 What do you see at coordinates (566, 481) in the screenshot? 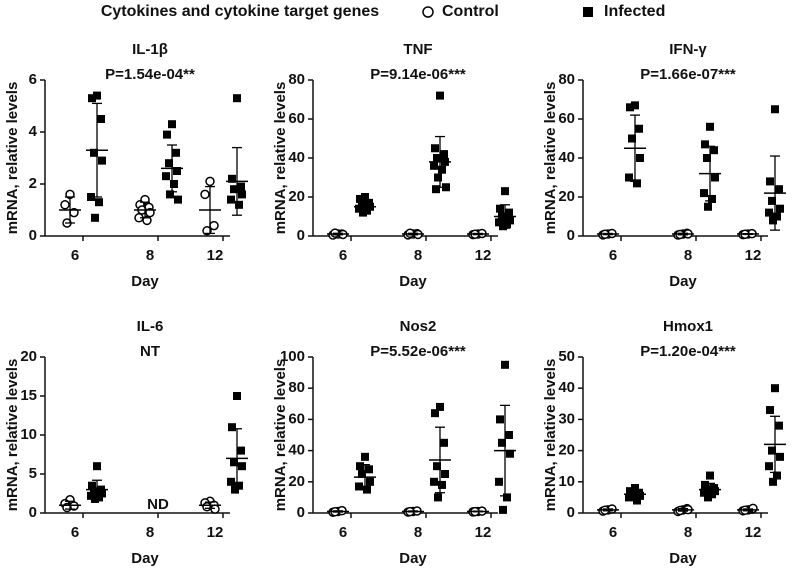
I see `y-tick-label: 10` at bounding box center [566, 481].